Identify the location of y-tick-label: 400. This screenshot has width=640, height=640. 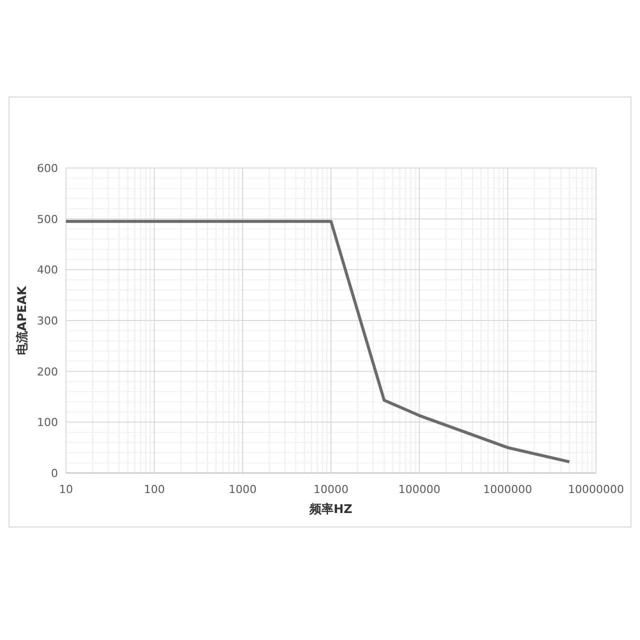
(47, 270).